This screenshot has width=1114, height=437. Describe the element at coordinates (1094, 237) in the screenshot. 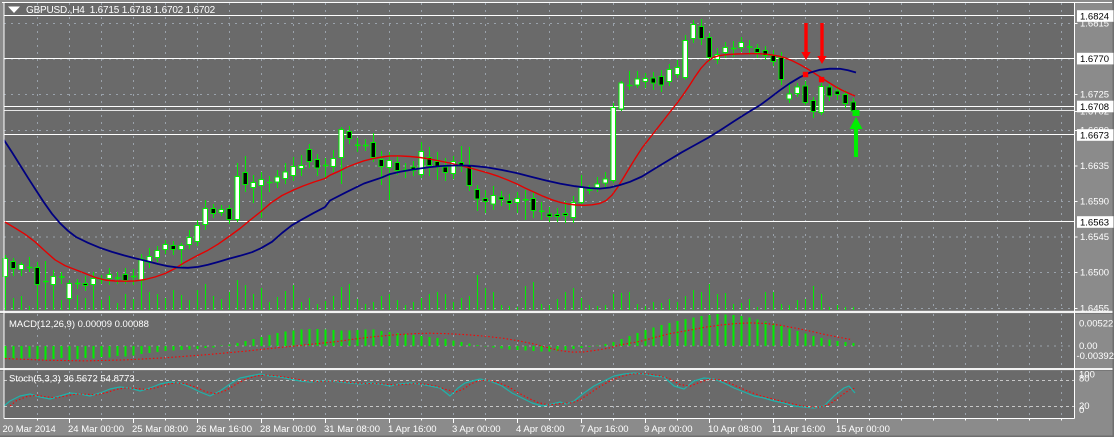

I see `svg-text: 1.6545` at that location.